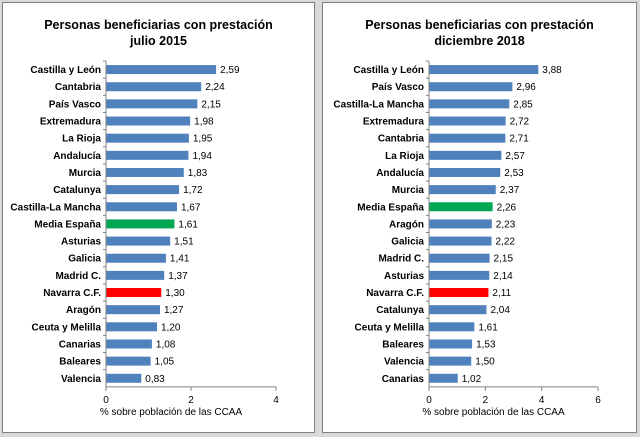 This screenshot has height=437, width=640. I want to click on value-label-navarra-c-f: 1,30, so click(175, 293).